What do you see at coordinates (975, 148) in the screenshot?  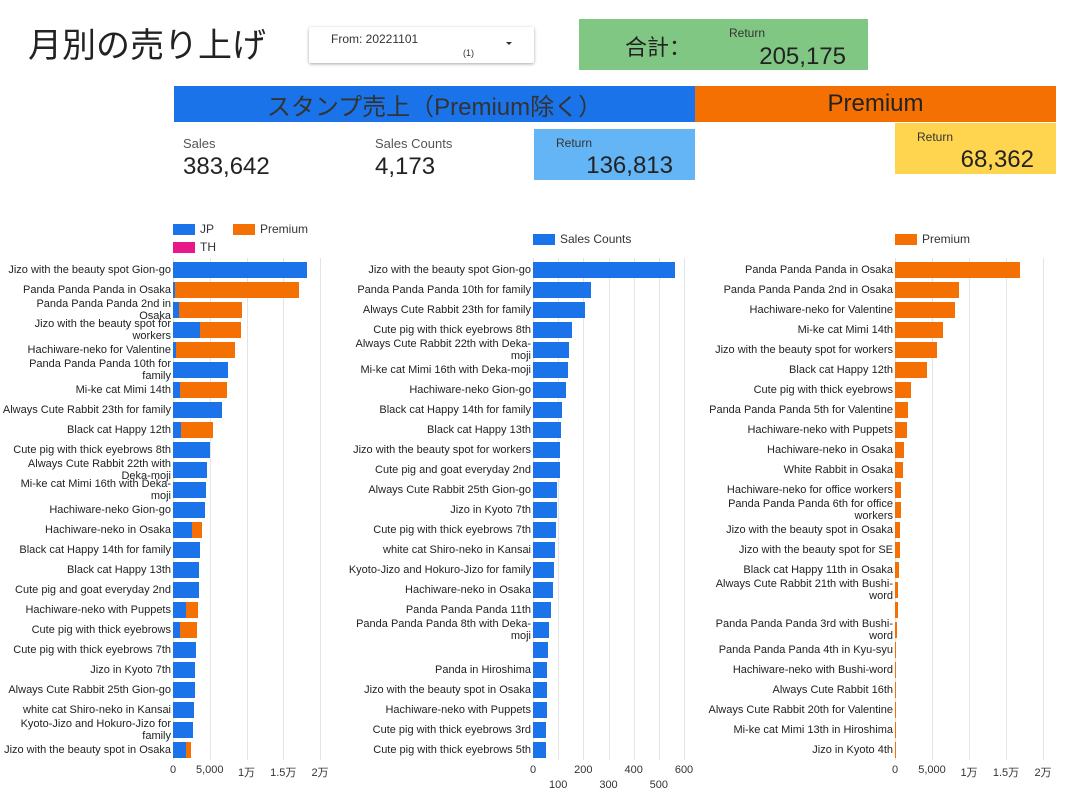 I see `scorecard: Return 68,362` at bounding box center [975, 148].